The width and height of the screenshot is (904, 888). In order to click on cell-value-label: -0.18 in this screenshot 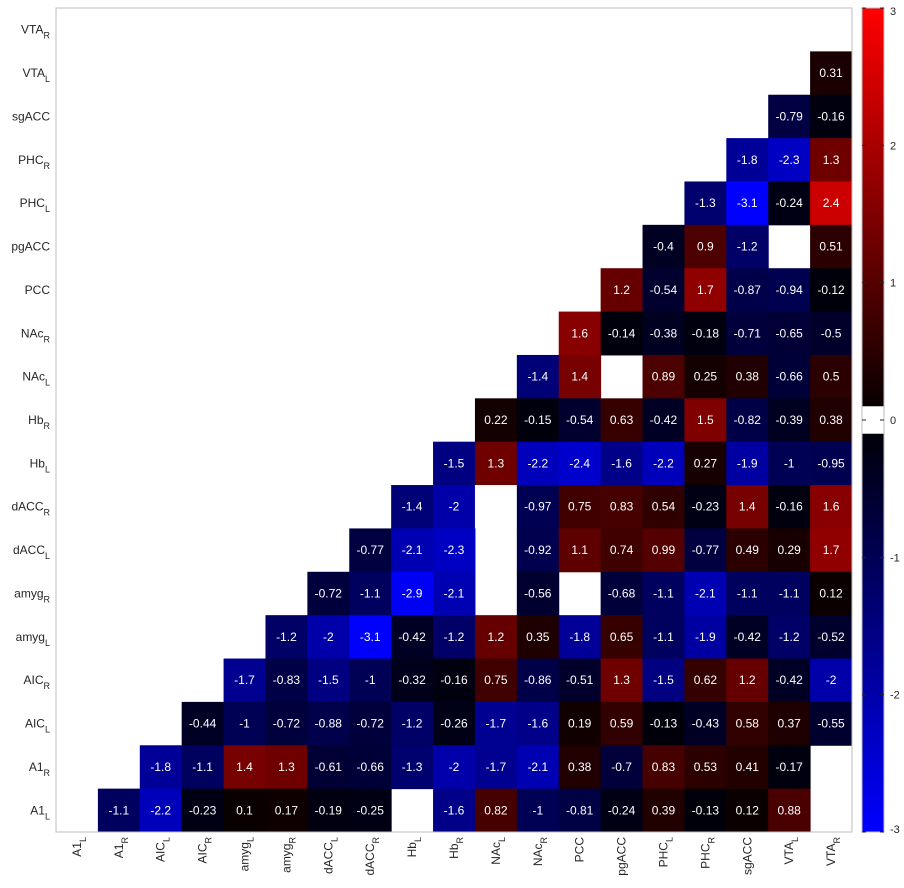, I will do `click(706, 333)`.